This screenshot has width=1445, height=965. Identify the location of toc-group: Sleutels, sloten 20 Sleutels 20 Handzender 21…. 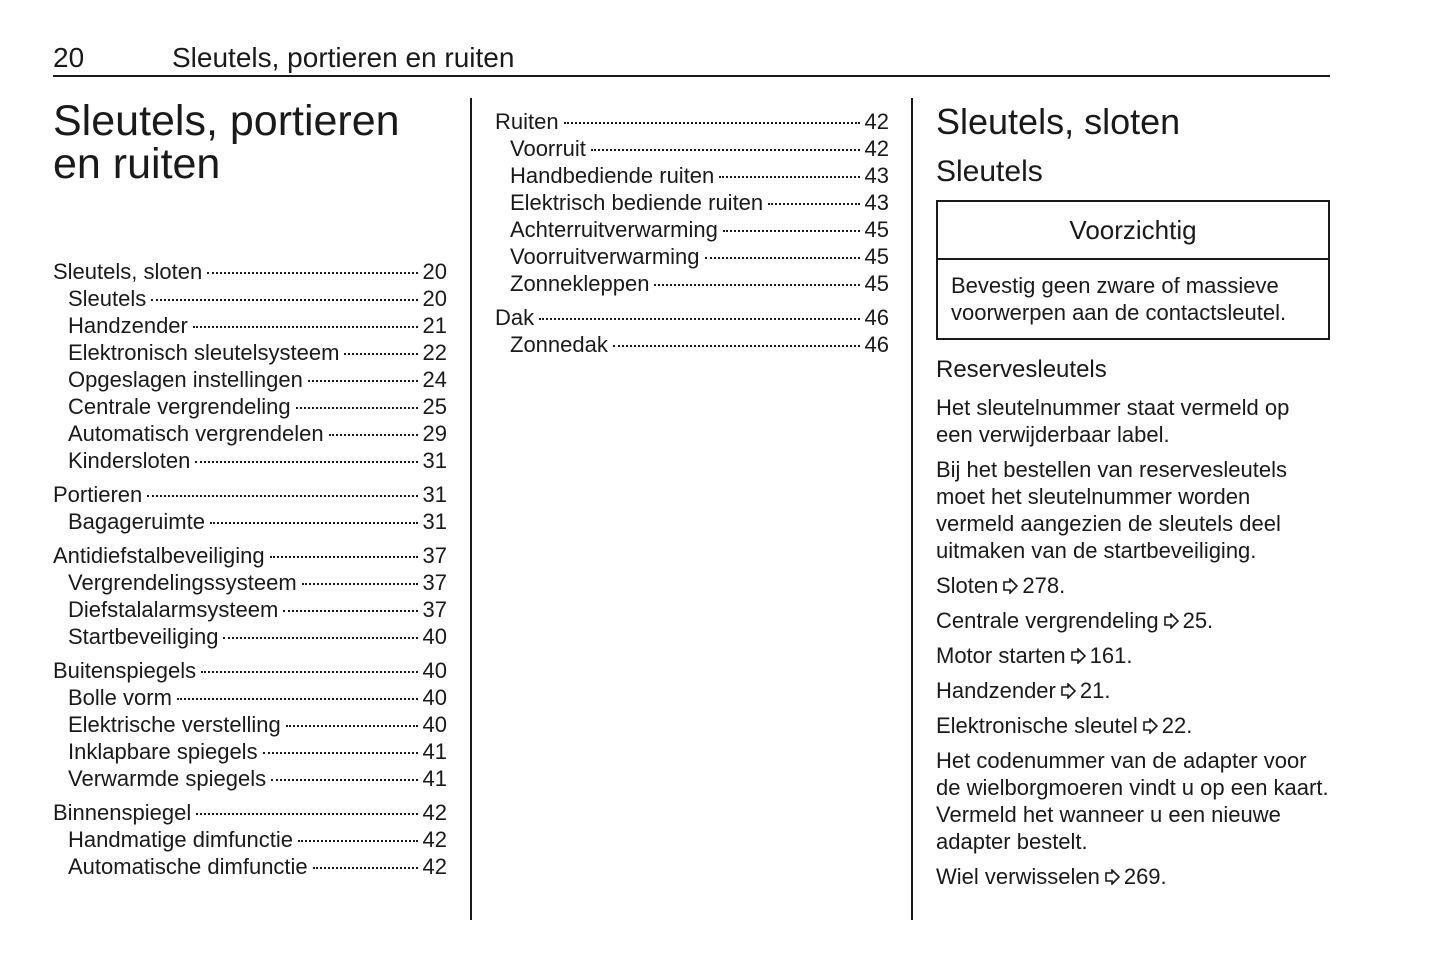
(250, 366).